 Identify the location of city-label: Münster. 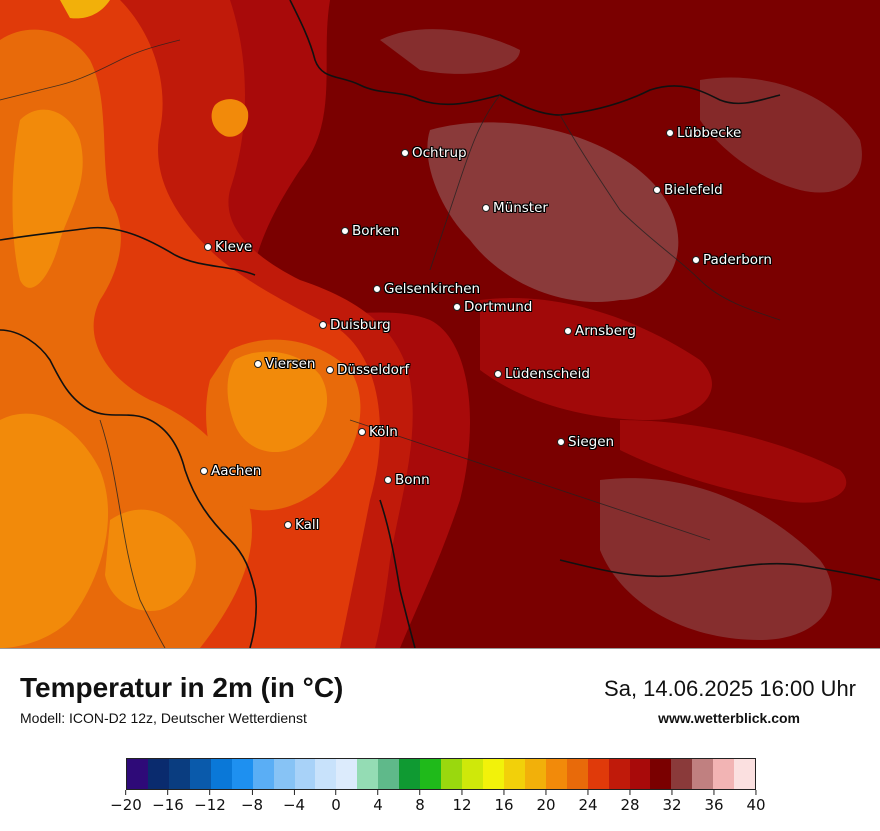
(520, 208).